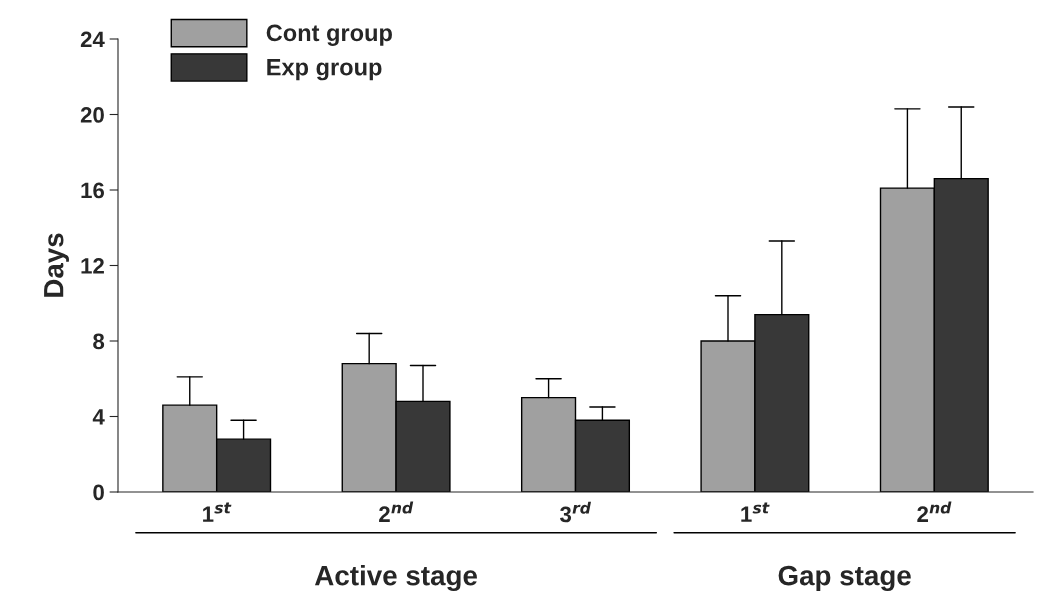 This screenshot has width=1053, height=610. I want to click on legend-label: Exp group, so click(324, 70).